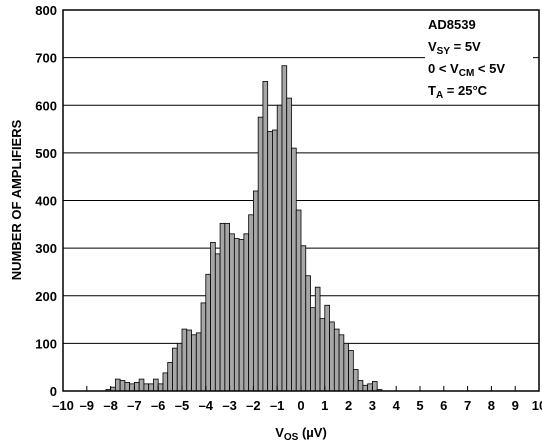  Describe the element at coordinates (206, 405) in the screenshot. I see `x-tick-label: –4` at that location.